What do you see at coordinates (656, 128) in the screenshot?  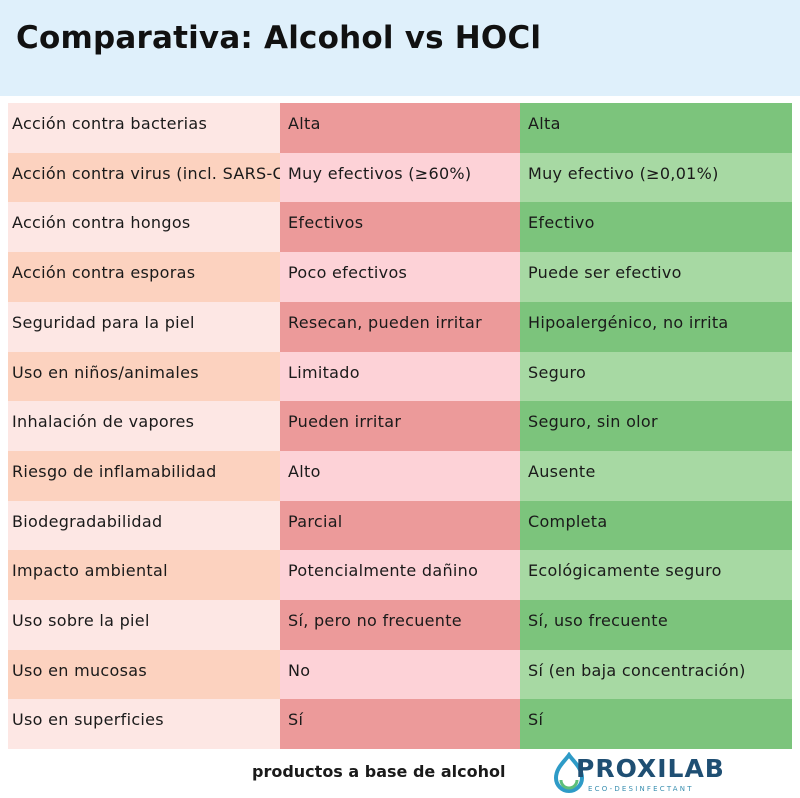 I see `hocl-cell: Alta` at bounding box center [656, 128].